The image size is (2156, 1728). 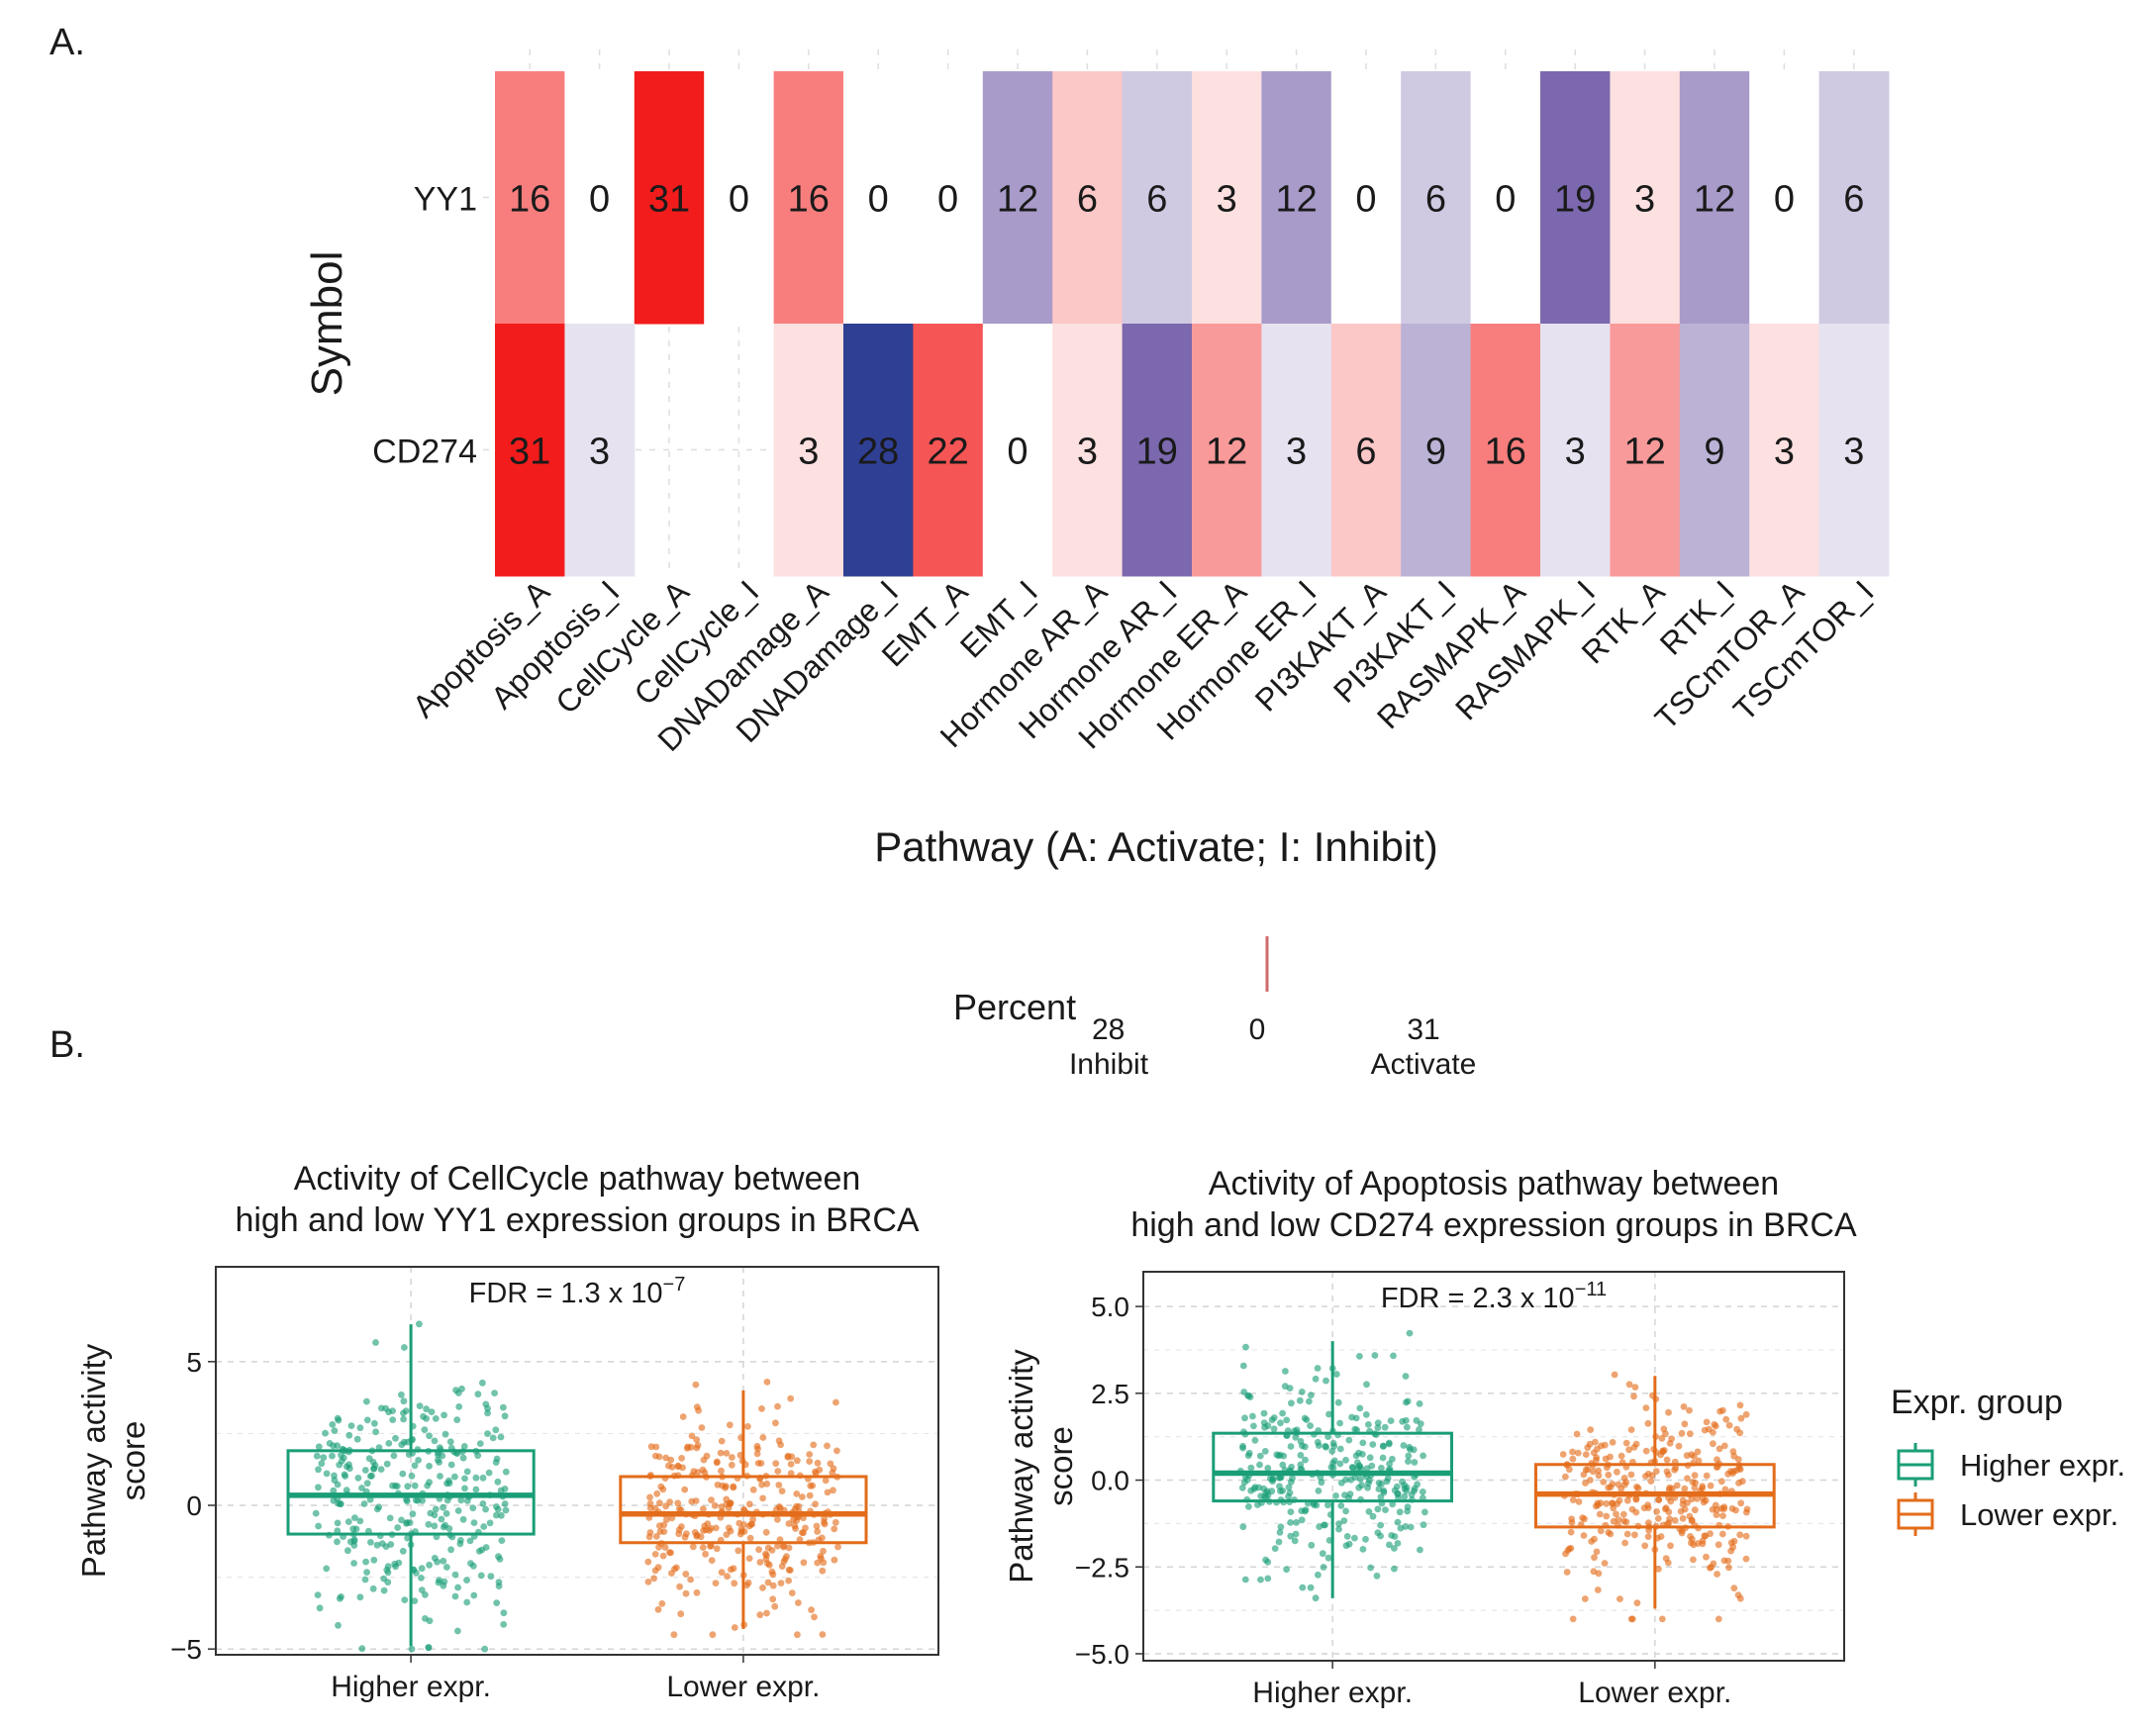 What do you see at coordinates (1017, 200) in the screenshot?
I see `heatmap-value-label: 12` at bounding box center [1017, 200].